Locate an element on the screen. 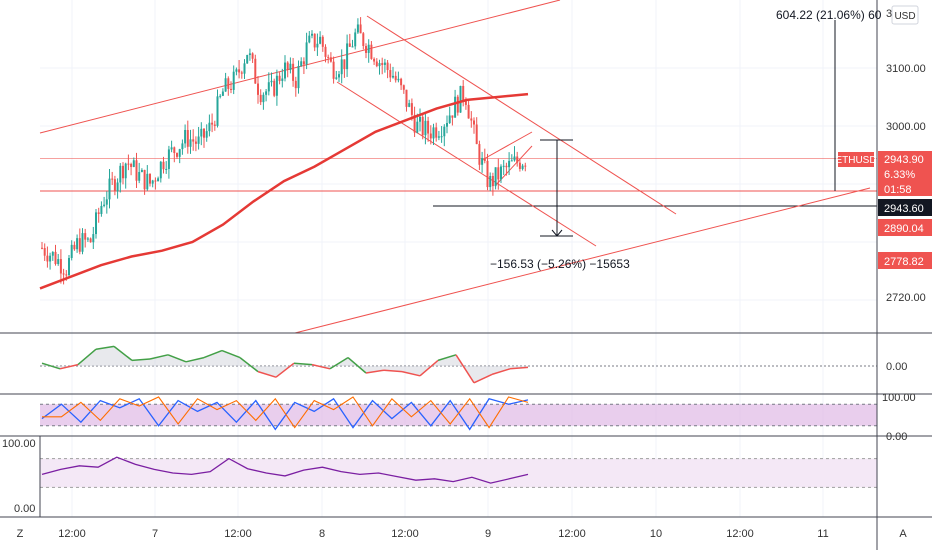  time-axis: Z A 12:00 7 12:00 8 12:00 9 12:00 10 12:00 11 is located at coordinates (462, 534).